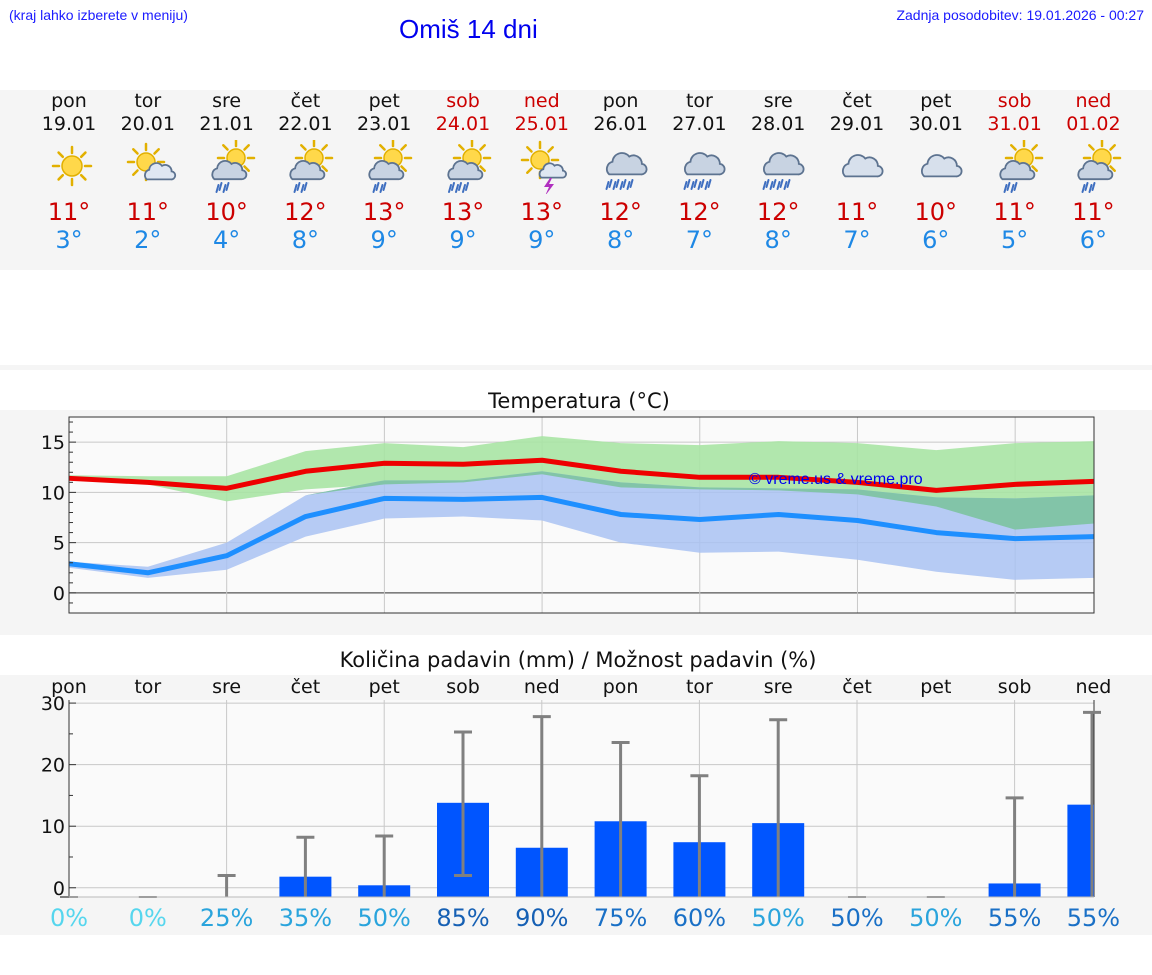  Describe the element at coordinates (468, 29) in the screenshot. I see `page-title: Omiš 14 dni` at that location.